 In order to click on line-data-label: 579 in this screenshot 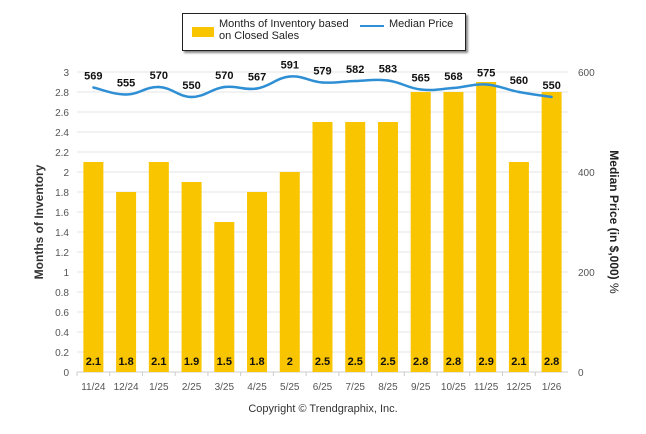, I will do `click(322, 72)`.